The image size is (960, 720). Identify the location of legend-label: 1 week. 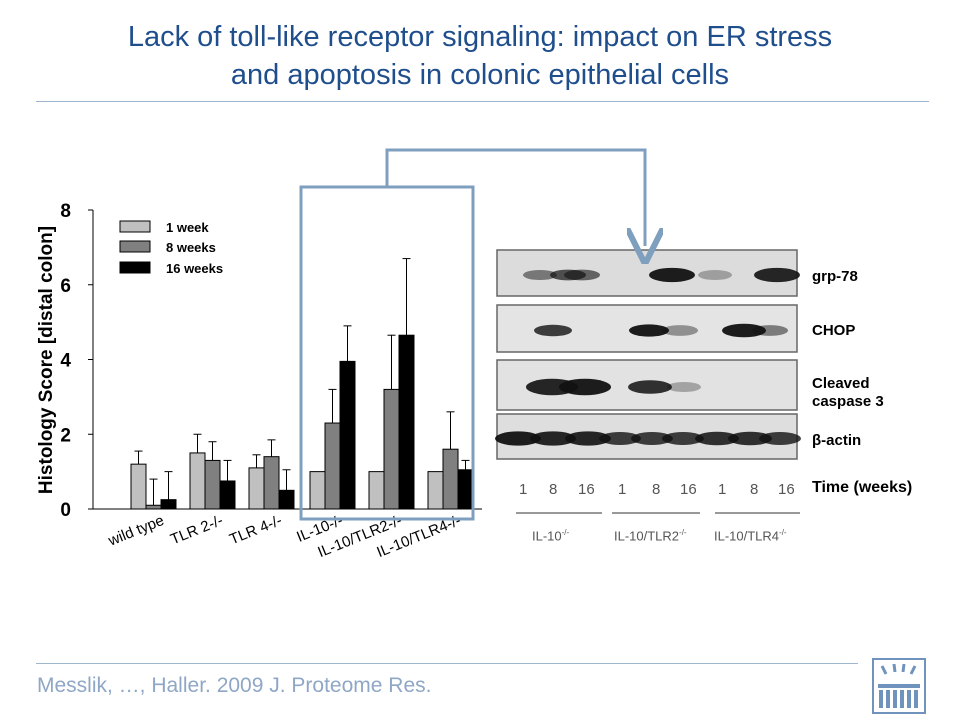
(187, 227).